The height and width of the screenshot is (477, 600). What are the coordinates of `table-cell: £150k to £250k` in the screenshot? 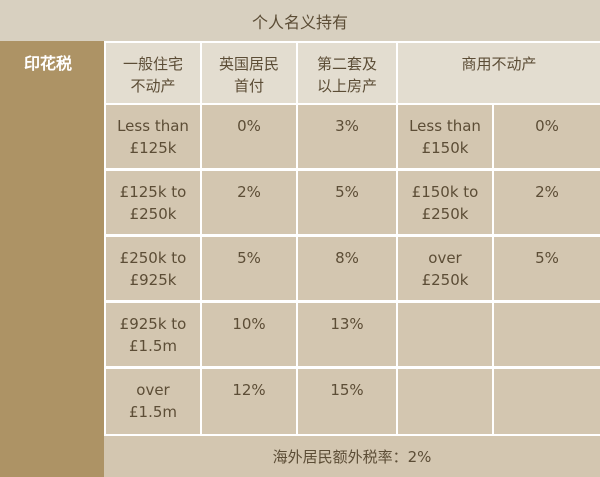 It's located at (445, 202).